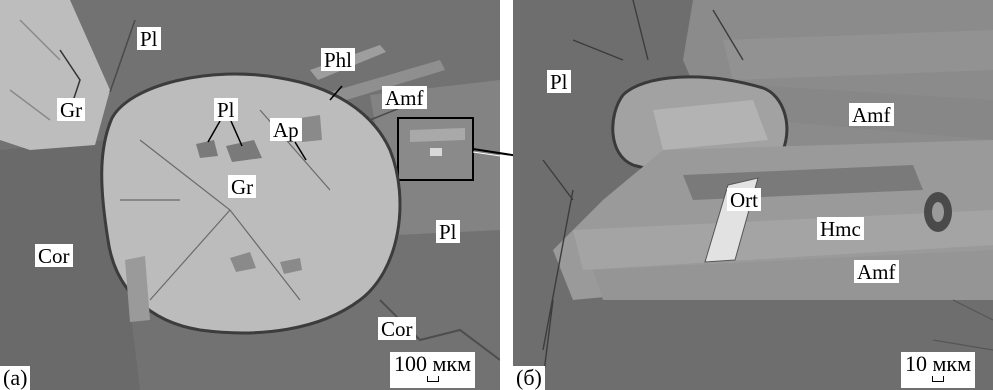 Image resolution: width=993 pixels, height=390 pixels. What do you see at coordinates (226, 109) in the screenshot?
I see `label-pl-inner: Pl` at bounding box center [226, 109].